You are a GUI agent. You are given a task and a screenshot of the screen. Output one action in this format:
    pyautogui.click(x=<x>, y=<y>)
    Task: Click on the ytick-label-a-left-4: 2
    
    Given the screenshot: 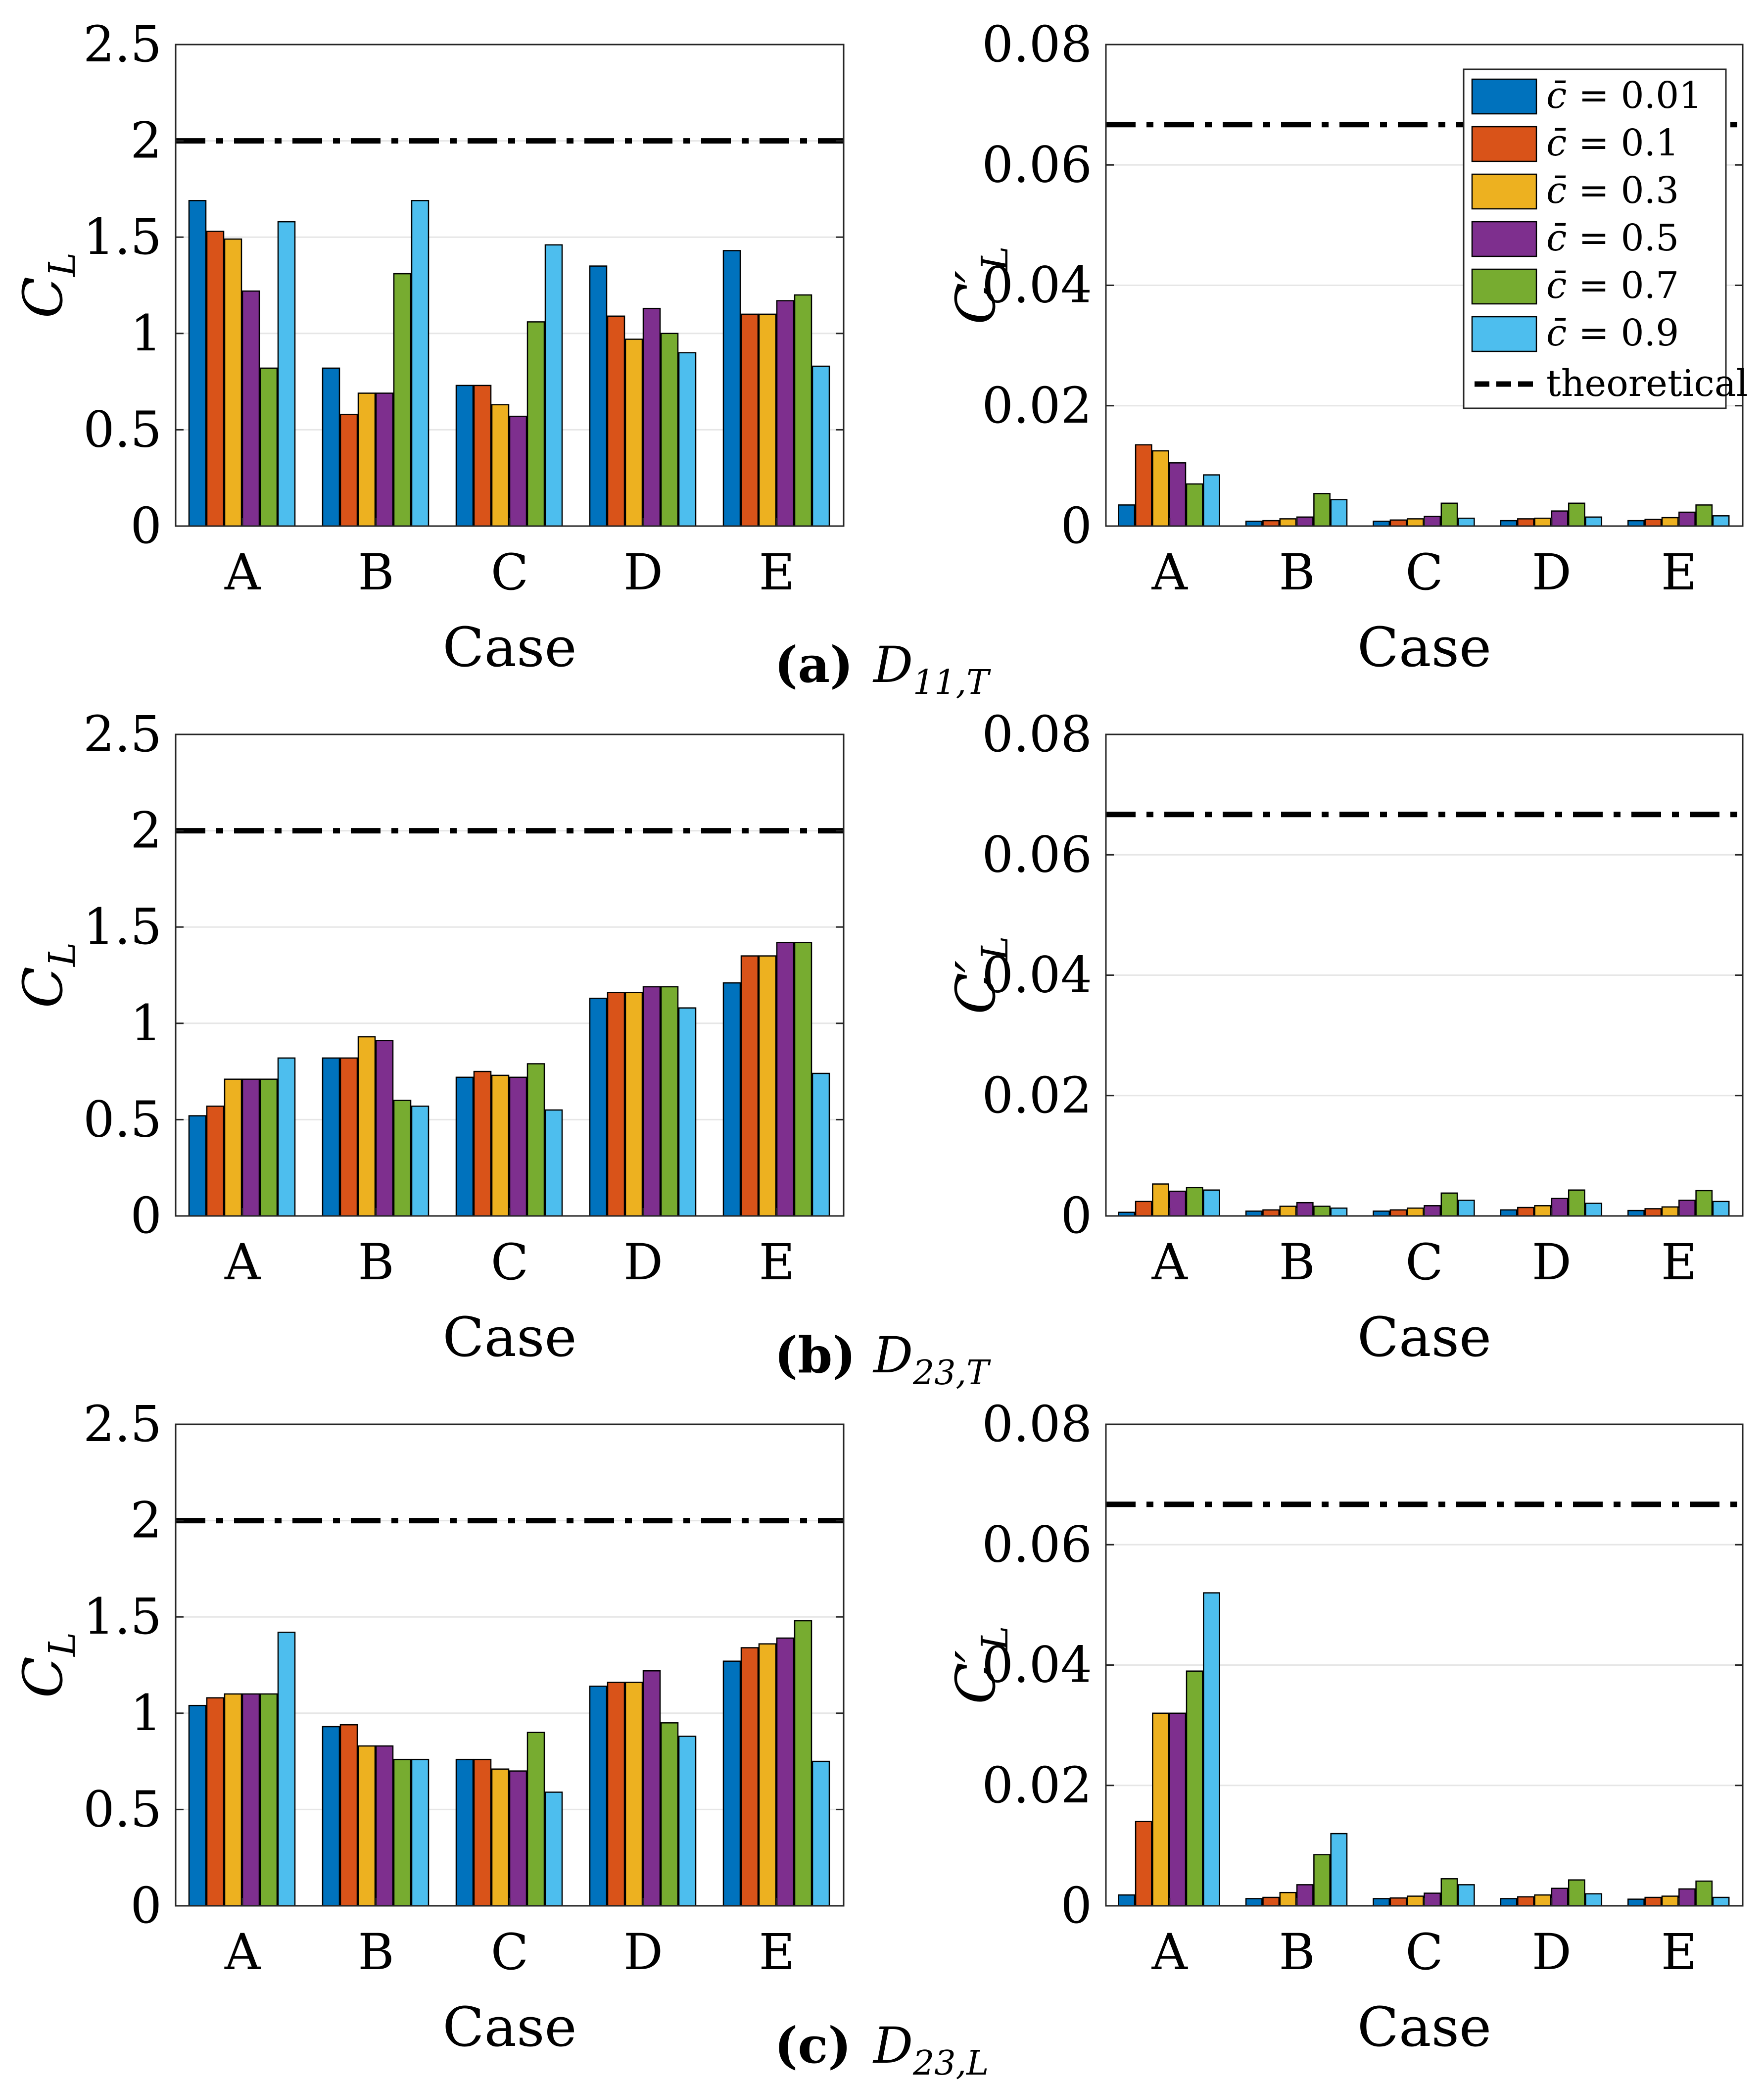 What is the action you would take?
    pyautogui.click(x=146, y=141)
    